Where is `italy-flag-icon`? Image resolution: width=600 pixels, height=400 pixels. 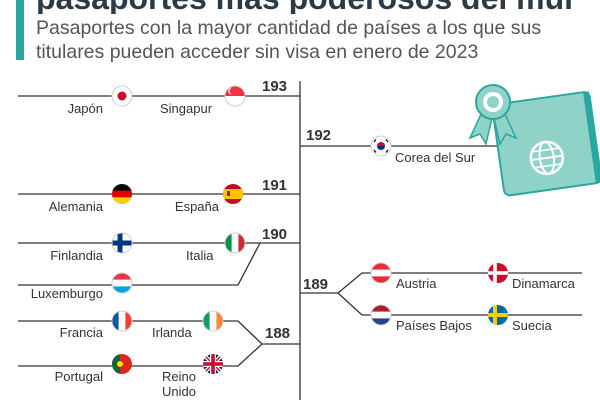 italy-flag-icon is located at coordinates (235, 243).